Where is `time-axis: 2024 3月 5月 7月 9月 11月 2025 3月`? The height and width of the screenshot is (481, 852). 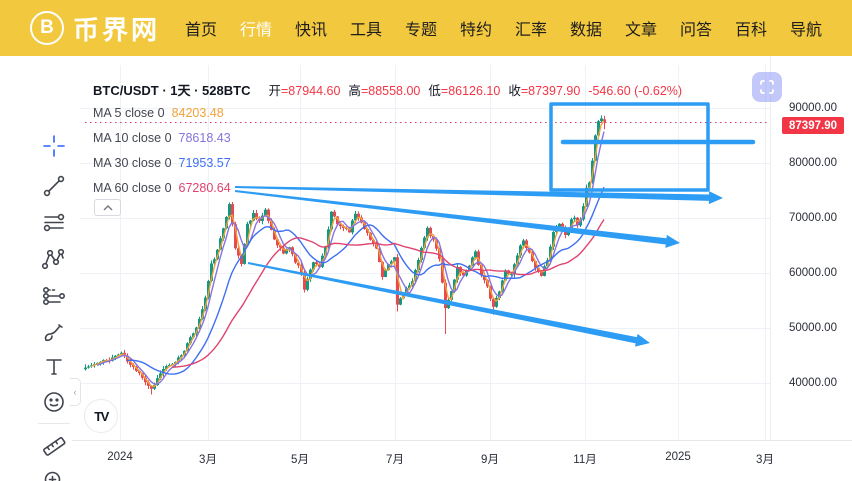 time-axis: 2024 3月 5月 7月 9月 11月 2025 3月 is located at coordinates (462, 460).